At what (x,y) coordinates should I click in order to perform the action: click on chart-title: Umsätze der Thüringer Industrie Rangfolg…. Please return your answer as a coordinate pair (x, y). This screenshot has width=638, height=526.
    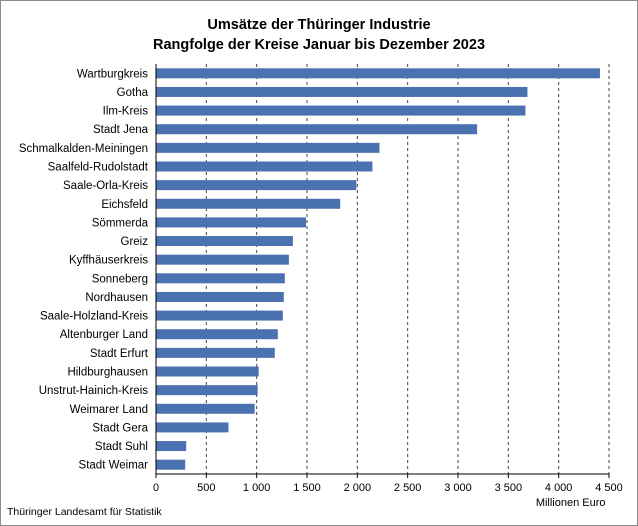
    Looking at the image, I should click on (319, 35).